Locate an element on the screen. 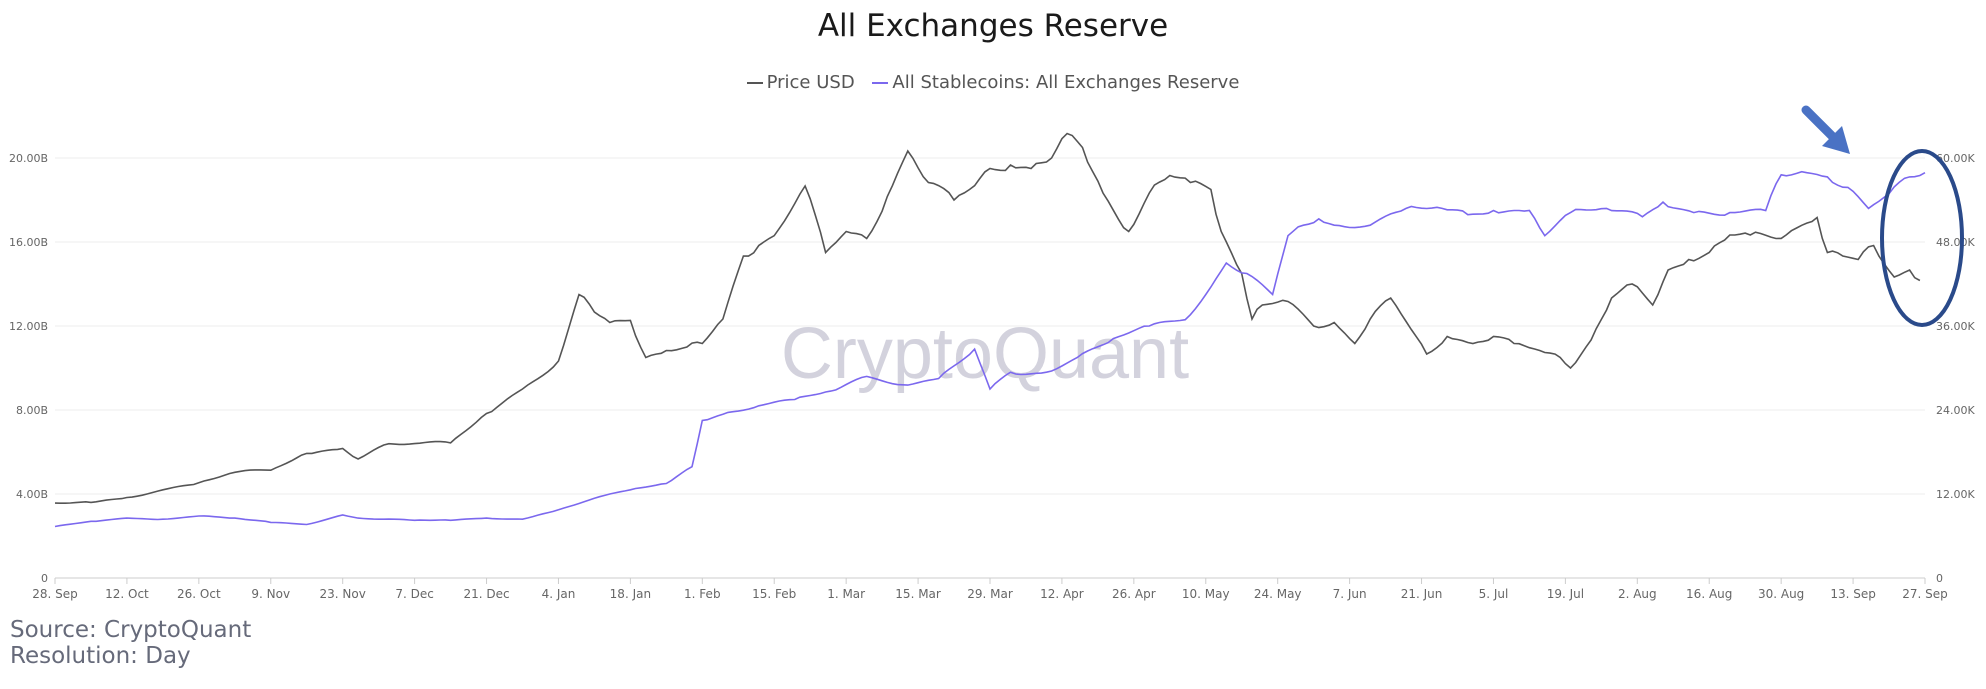  x-tick-label: 28. Sep is located at coordinates (55, 594).